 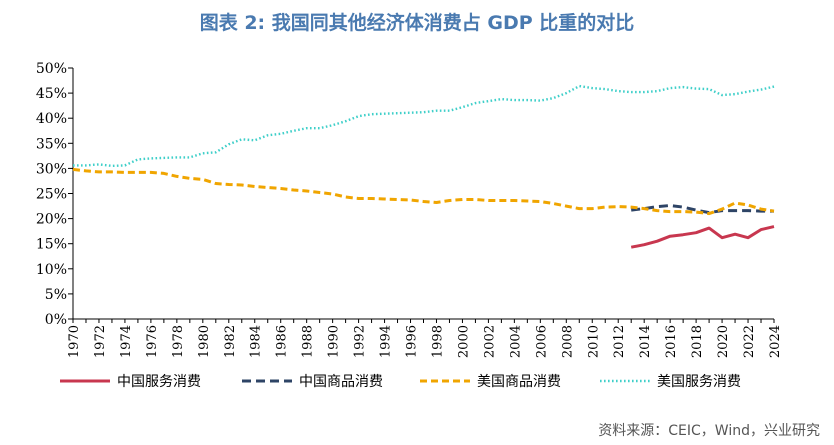 What do you see at coordinates (256, 341) in the screenshot?
I see `x-tick-label: 1984` at bounding box center [256, 341].